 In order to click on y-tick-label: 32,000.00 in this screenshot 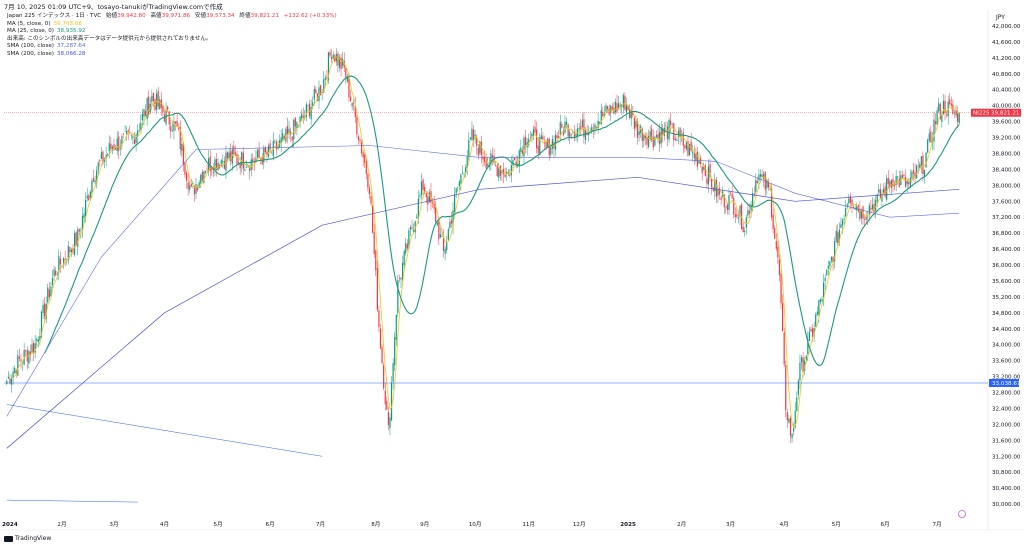, I will do `click(1006, 425)`.